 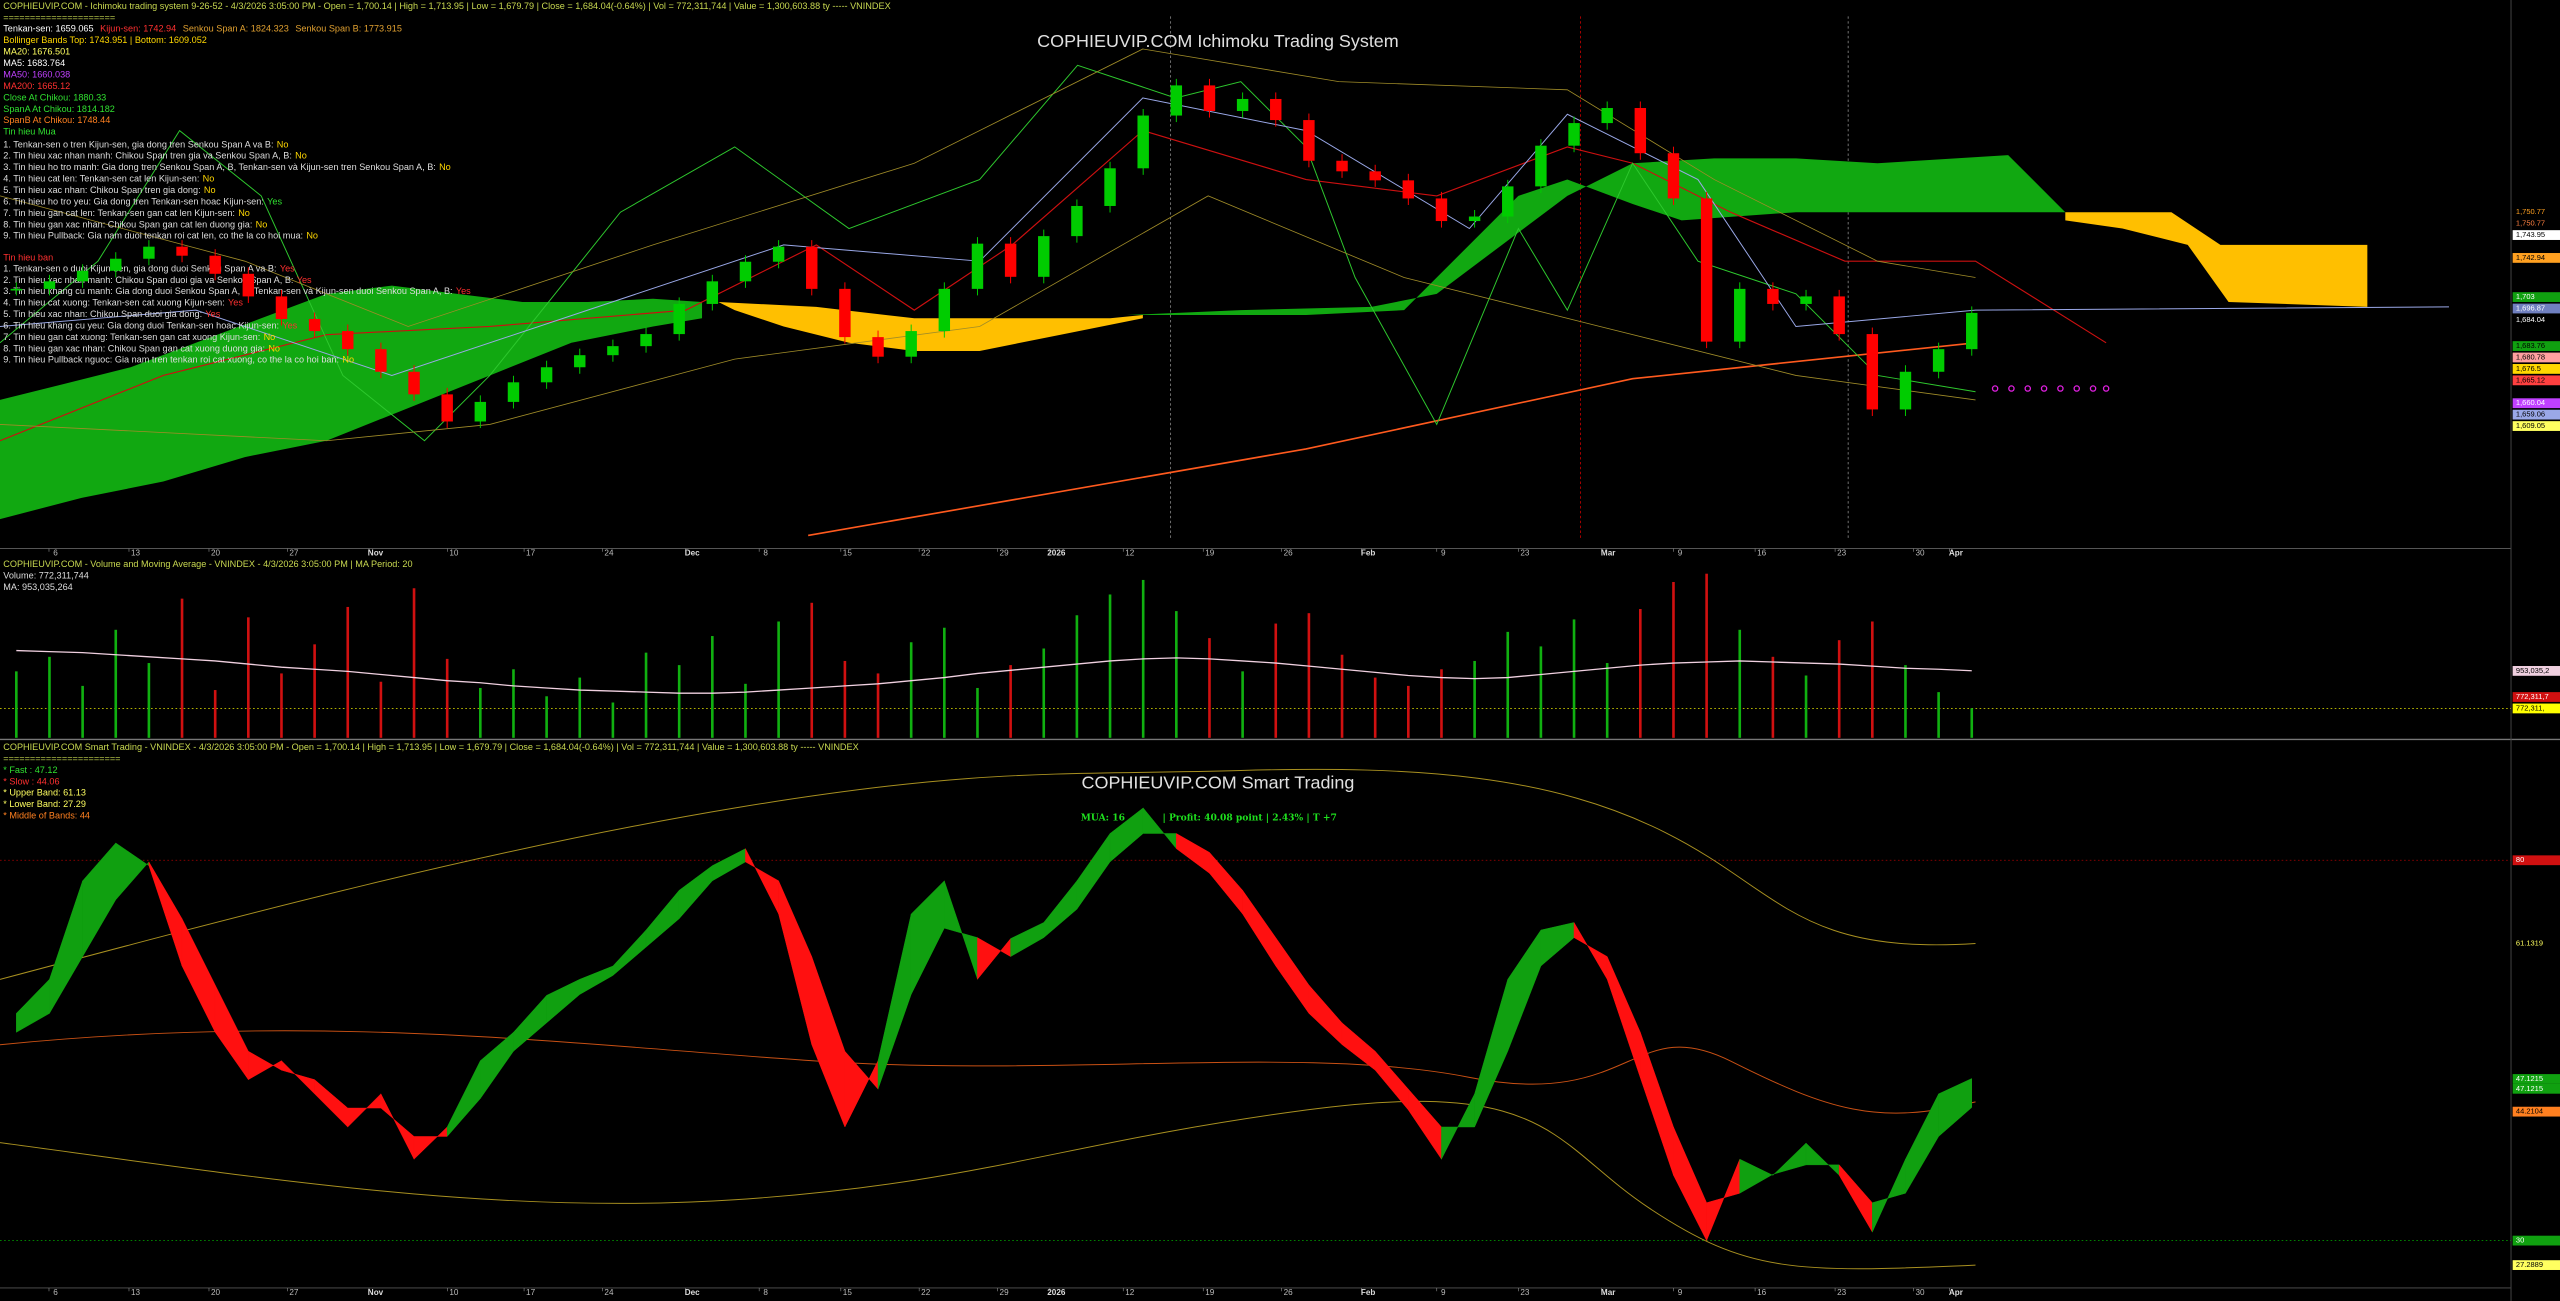 I want to click on x-tick-label: 29, so click(x=1005, y=1292).